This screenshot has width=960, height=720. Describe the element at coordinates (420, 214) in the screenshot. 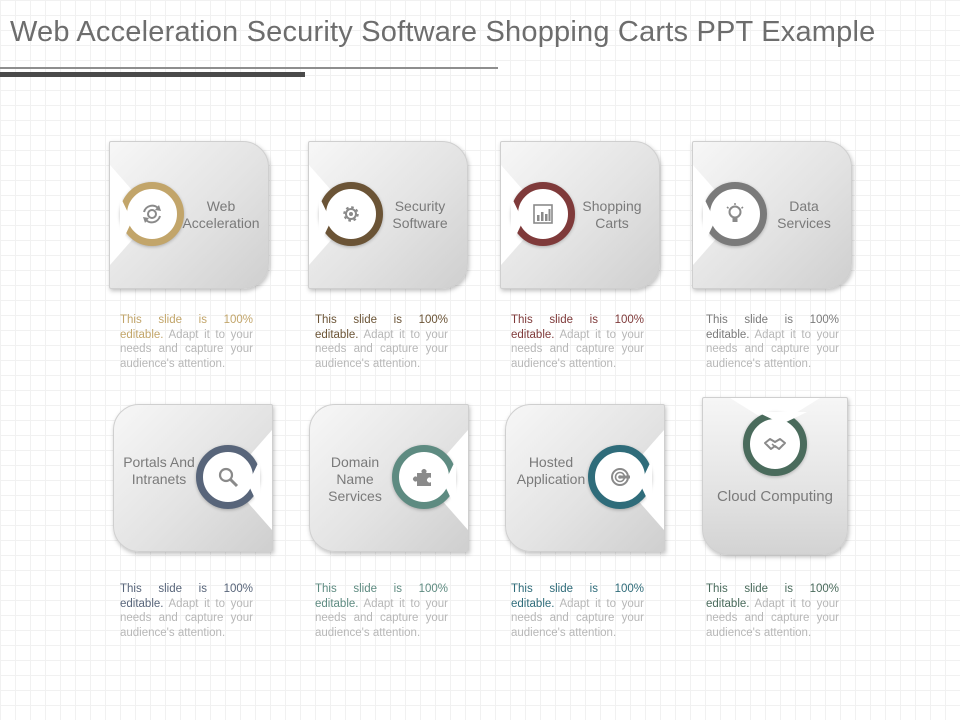

I see `card-label: Security Software` at that location.